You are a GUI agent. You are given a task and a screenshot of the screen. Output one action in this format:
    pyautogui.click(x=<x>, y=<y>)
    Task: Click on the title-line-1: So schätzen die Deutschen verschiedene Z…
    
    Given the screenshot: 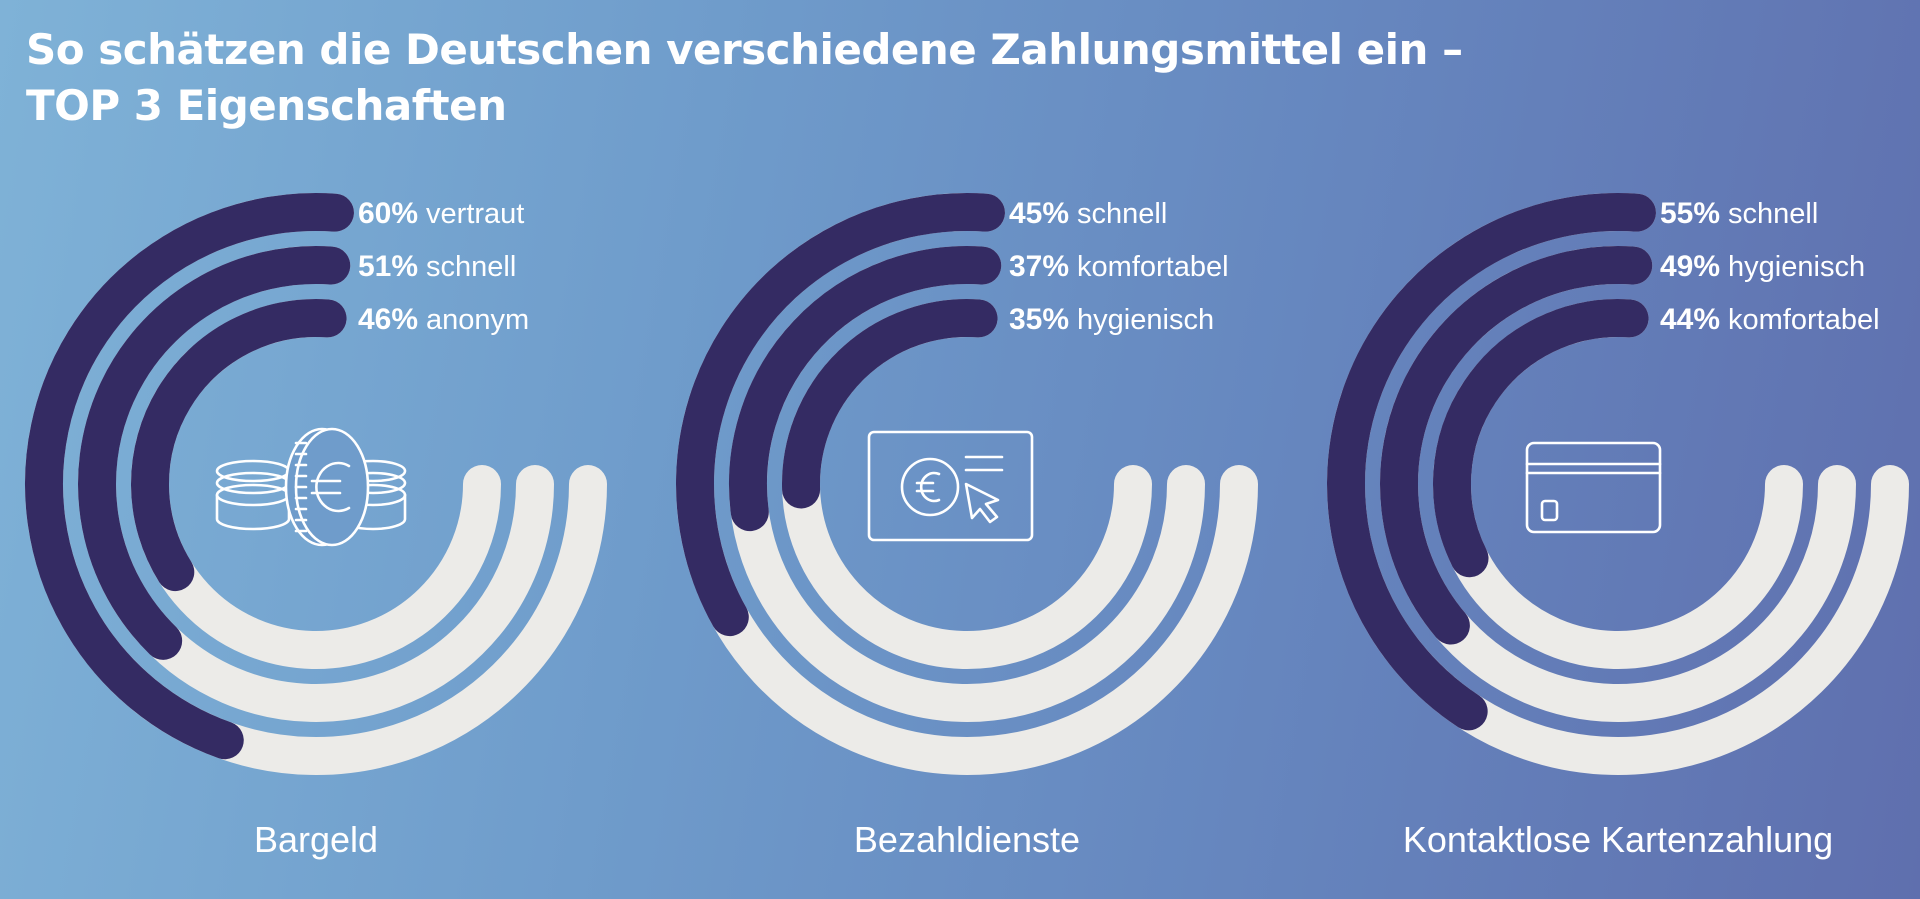 What is the action you would take?
    pyautogui.click(x=744, y=49)
    